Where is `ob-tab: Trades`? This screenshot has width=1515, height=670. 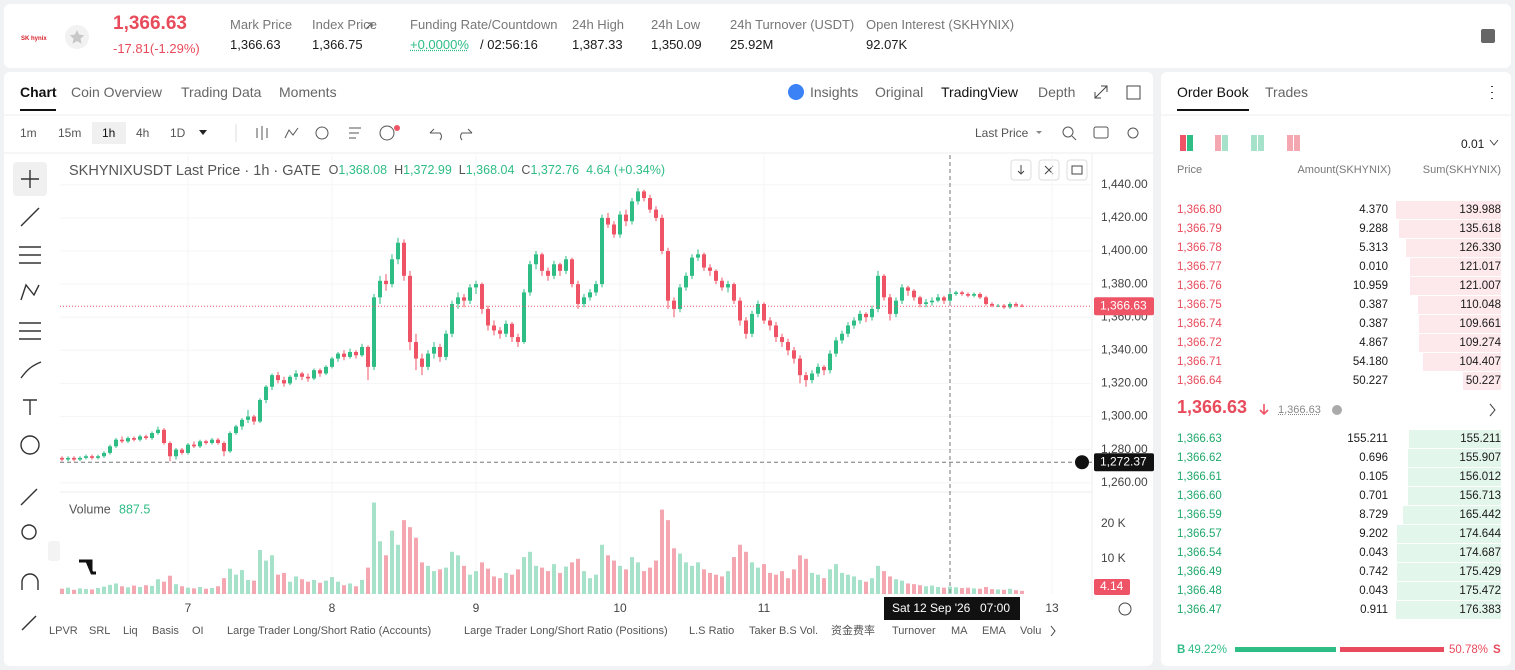 ob-tab: Trades is located at coordinates (1287, 92).